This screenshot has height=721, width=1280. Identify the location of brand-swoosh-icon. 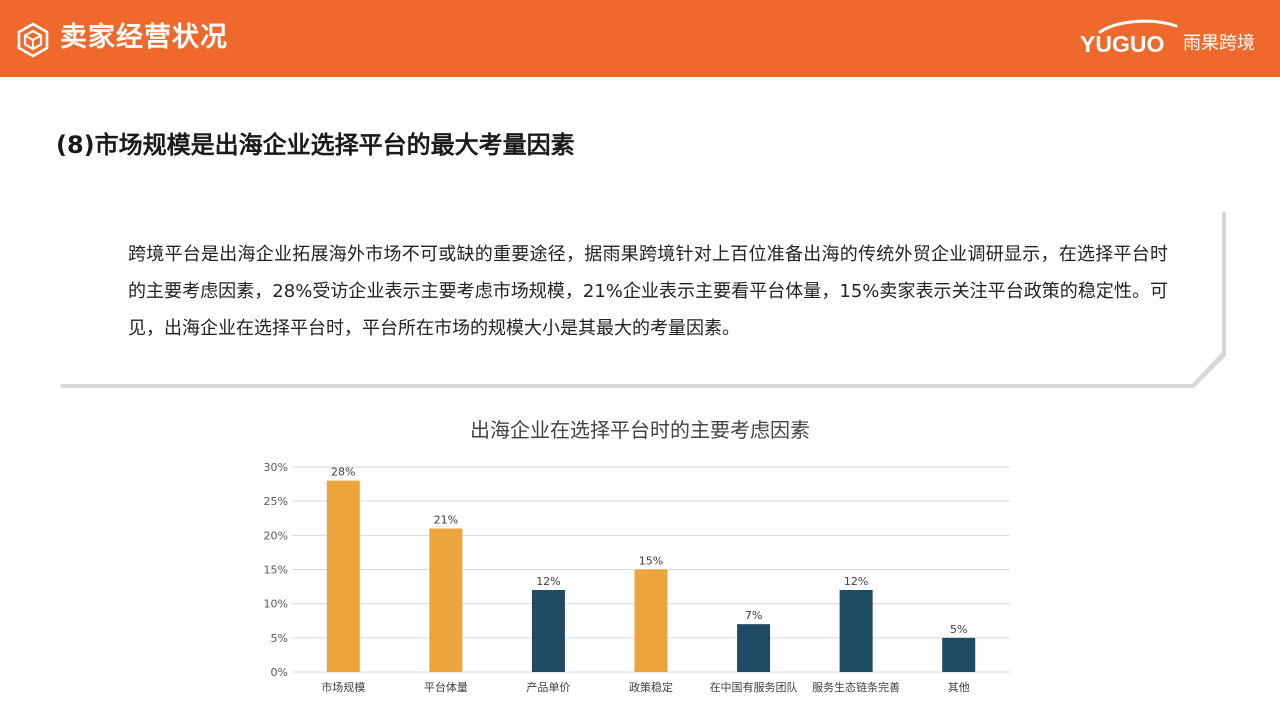
(1138, 26).